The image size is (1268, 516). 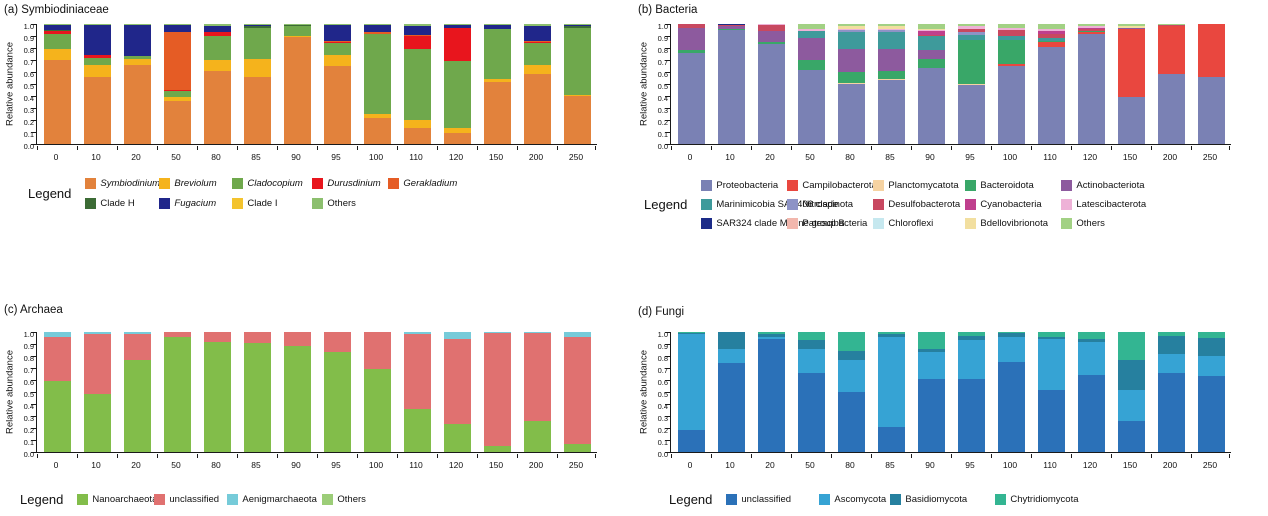 I want to click on x-tick-label: 110, so click(x=416, y=465).